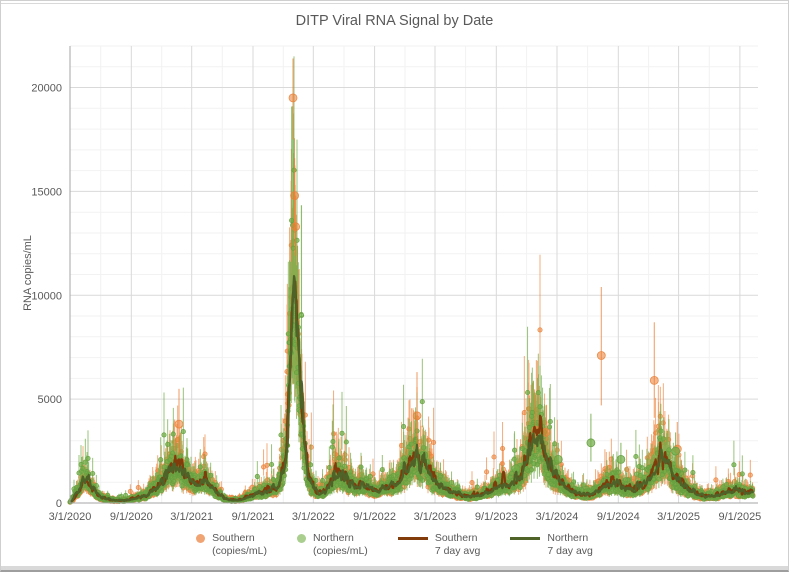  What do you see at coordinates (340, 544) in the screenshot?
I see `legend-label-northern-points: Northern (copies/mL)` at bounding box center [340, 544].